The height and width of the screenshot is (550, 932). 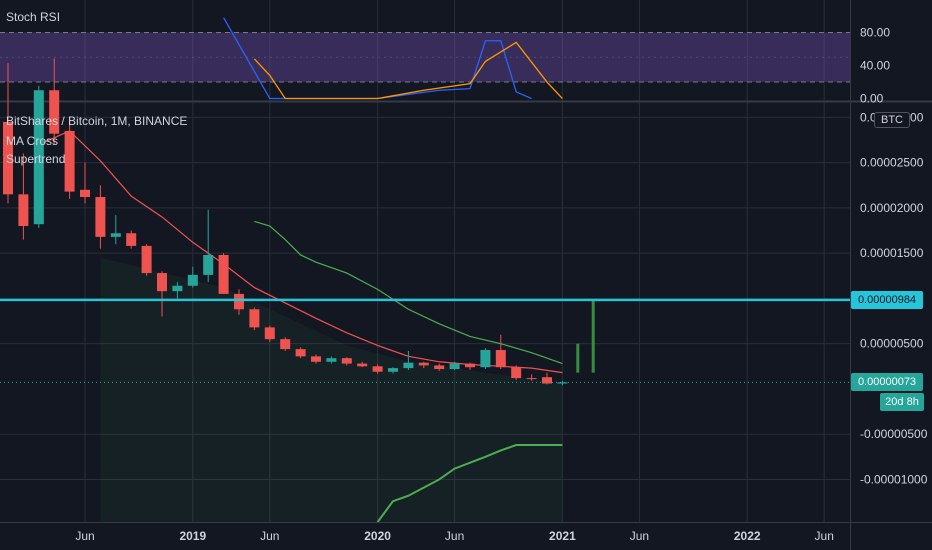 I want to click on rsi-axis-tick: 80.00, so click(x=875, y=33).